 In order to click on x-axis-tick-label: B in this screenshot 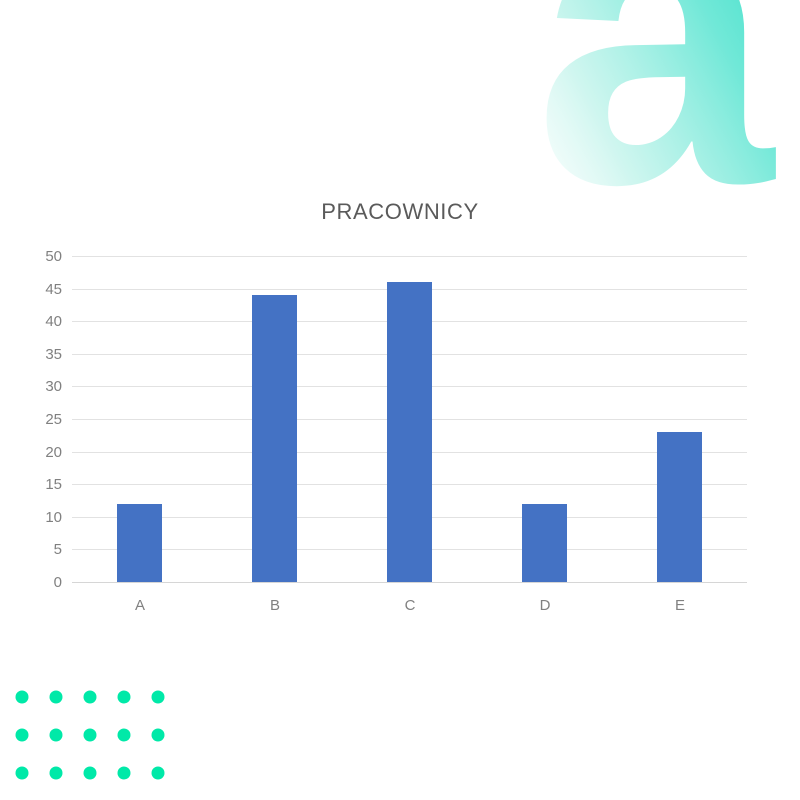, I will do `click(274, 605)`.